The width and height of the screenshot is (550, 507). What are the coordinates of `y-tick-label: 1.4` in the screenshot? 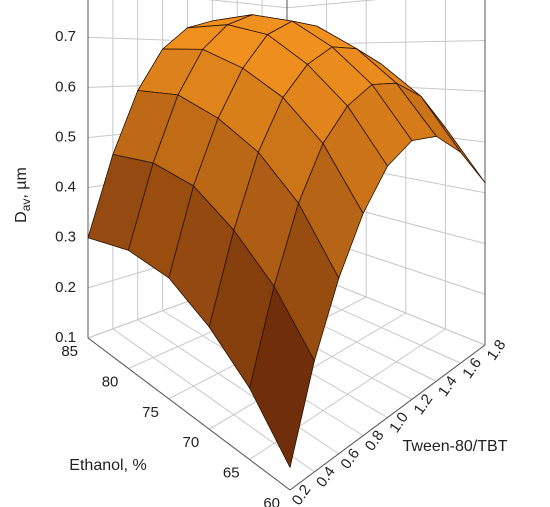 It's located at (448, 386).